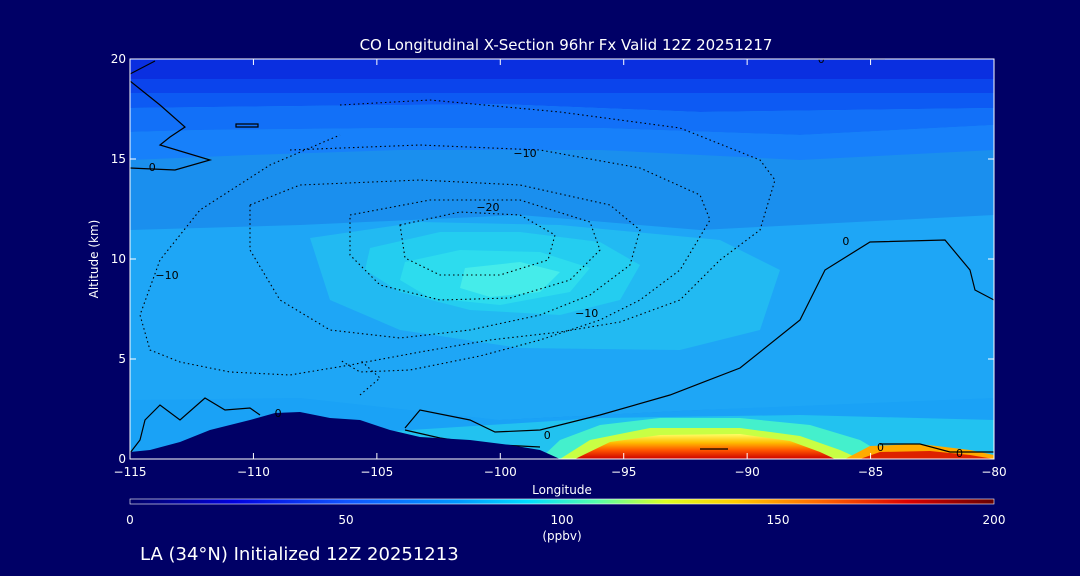  I want to click on x-tick-label: −80, so click(993, 472).